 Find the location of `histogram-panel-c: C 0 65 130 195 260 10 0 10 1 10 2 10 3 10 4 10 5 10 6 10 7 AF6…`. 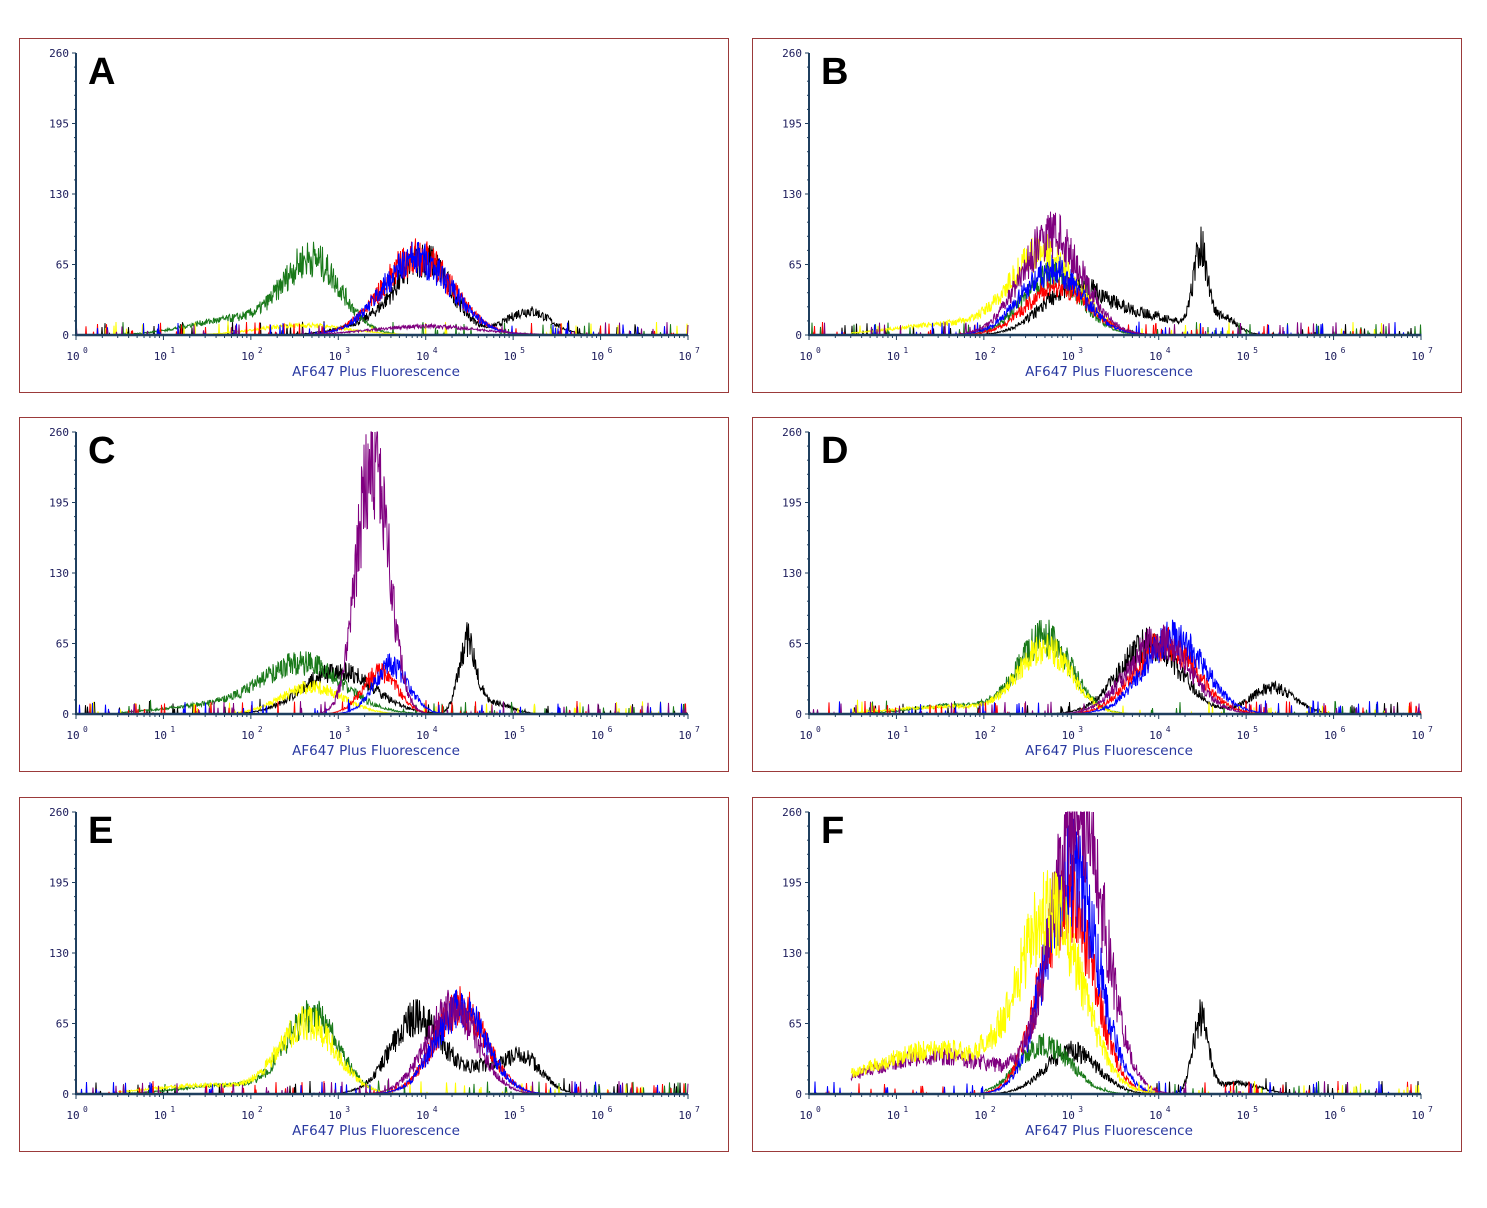

histogram-panel-c: C 0 65 130 195 260 10 0 10 1 10 2 10 3 10 4 10 5 10 6 10 7 AF6… is located at coordinates (374, 594).